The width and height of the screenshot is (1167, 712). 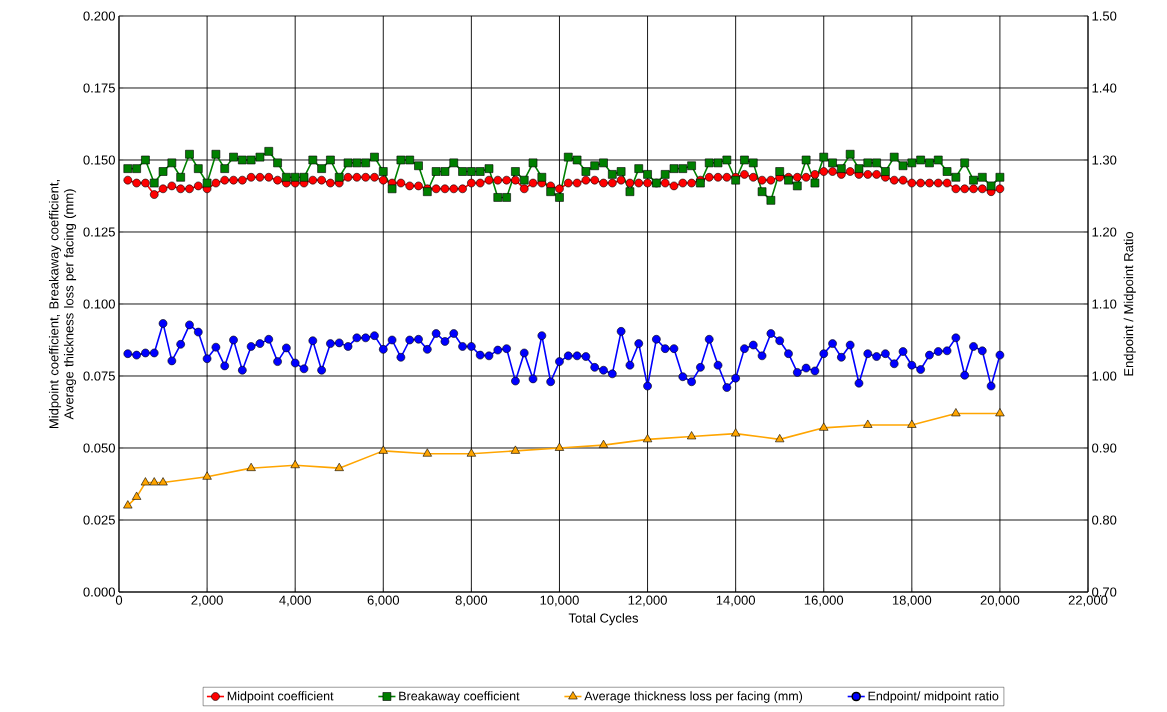 What do you see at coordinates (1104, 304) in the screenshot?
I see `y2-tick-label: 1.10` at bounding box center [1104, 304].